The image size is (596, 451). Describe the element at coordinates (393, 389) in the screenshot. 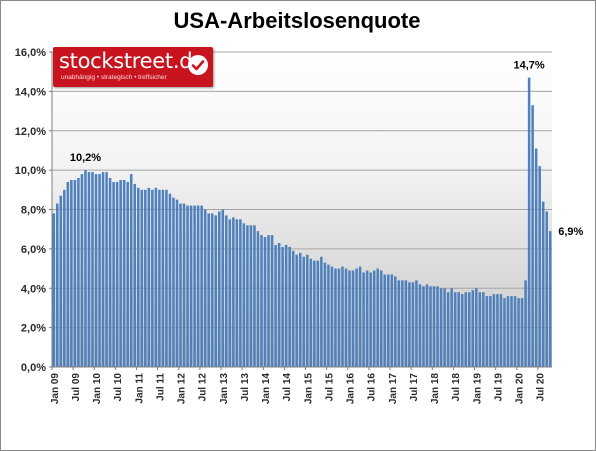

I see `x-tick-label: Jan 17` at that location.